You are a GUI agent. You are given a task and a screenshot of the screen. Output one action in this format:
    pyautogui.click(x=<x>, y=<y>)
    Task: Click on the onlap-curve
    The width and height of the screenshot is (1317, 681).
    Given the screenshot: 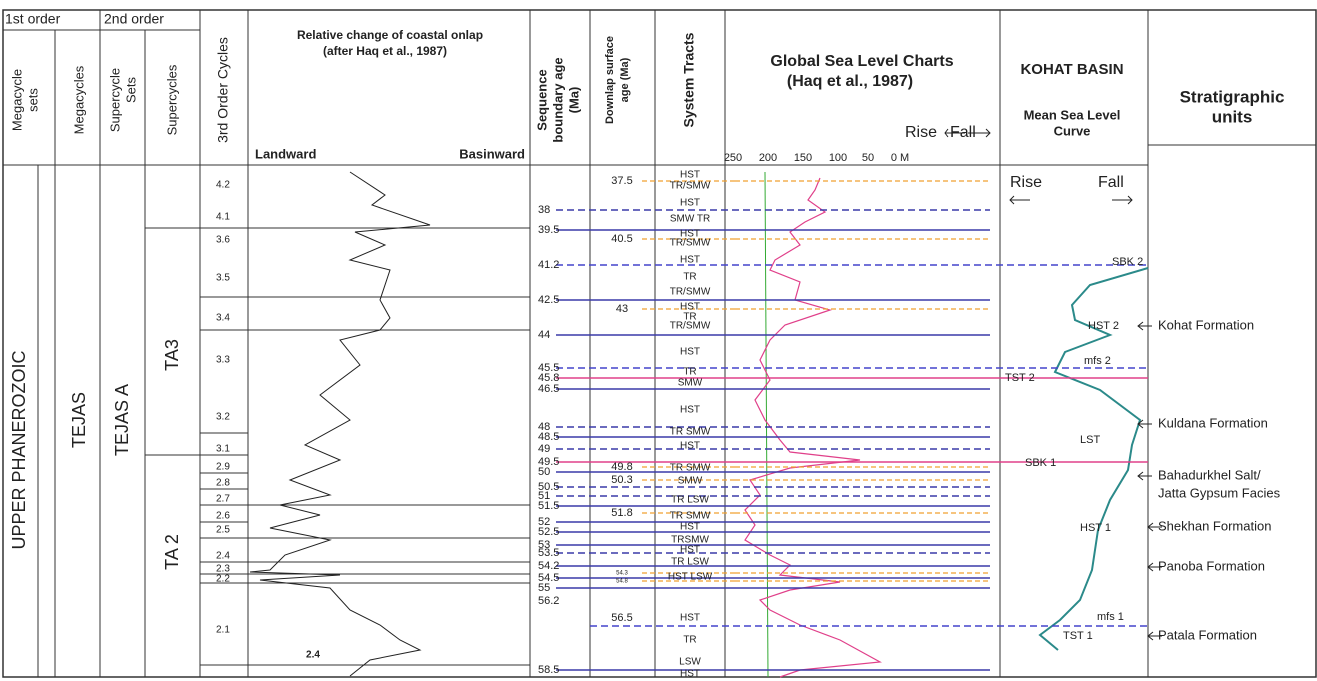 What is the action you would take?
    pyautogui.click(x=340, y=424)
    